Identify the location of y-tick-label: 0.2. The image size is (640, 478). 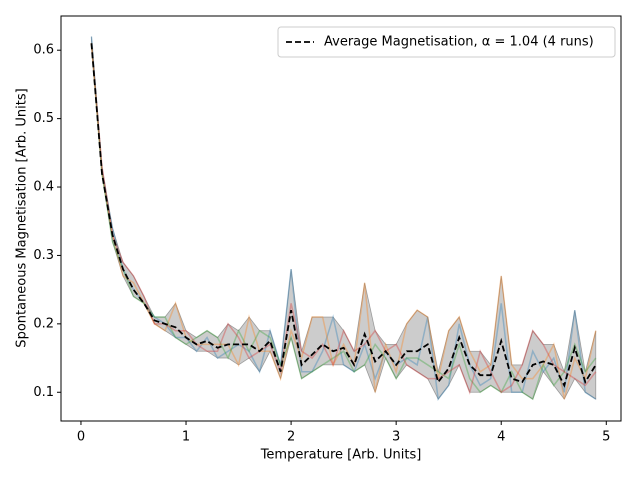
(43, 323).